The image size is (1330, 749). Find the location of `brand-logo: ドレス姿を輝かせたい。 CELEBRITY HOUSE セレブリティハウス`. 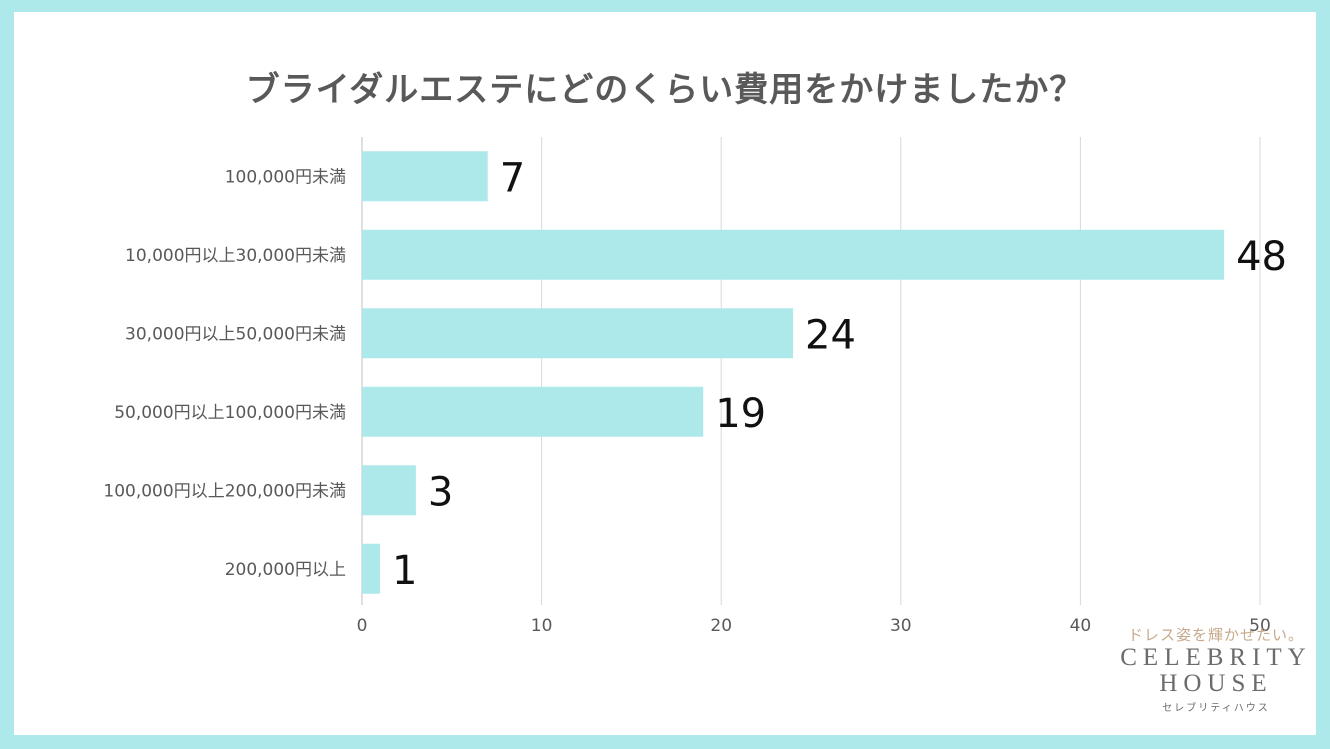

brand-logo: ドレス姿を輝かせたい。 CELEBRITY HOUSE セレブリティハウス is located at coordinates (1216, 669).